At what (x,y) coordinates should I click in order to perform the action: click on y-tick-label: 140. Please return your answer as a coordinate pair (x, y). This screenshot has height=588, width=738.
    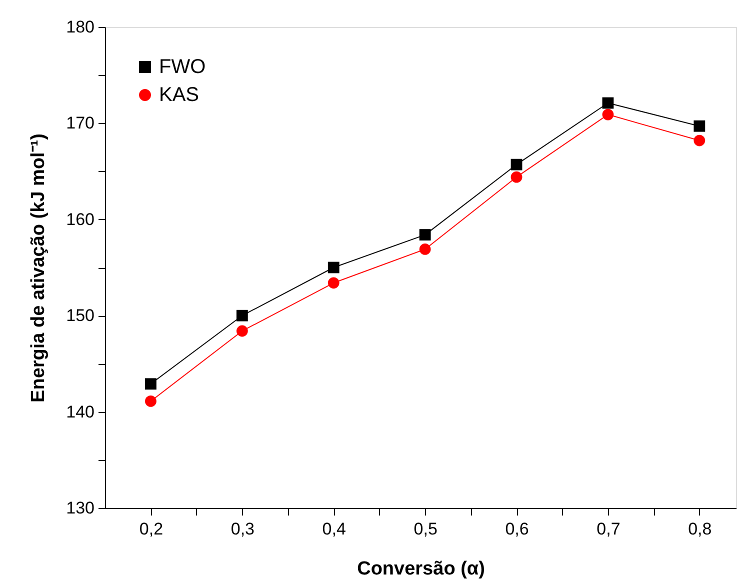
    Looking at the image, I should click on (80, 412).